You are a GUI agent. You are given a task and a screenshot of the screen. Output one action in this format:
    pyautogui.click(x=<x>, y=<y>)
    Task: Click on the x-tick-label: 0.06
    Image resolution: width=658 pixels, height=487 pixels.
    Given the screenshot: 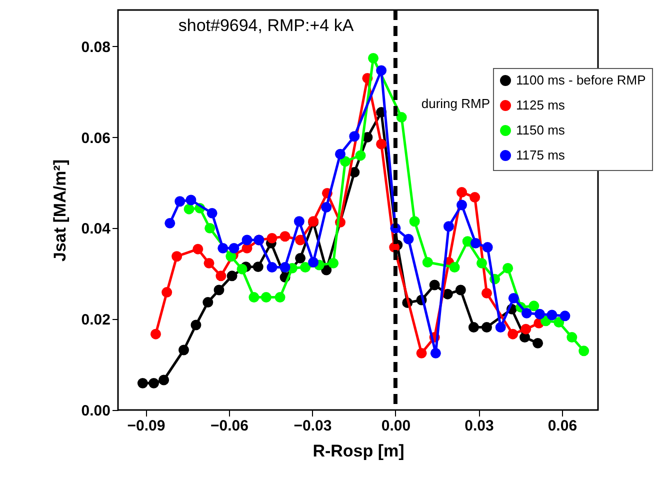 What is the action you would take?
    pyautogui.click(x=563, y=426)
    